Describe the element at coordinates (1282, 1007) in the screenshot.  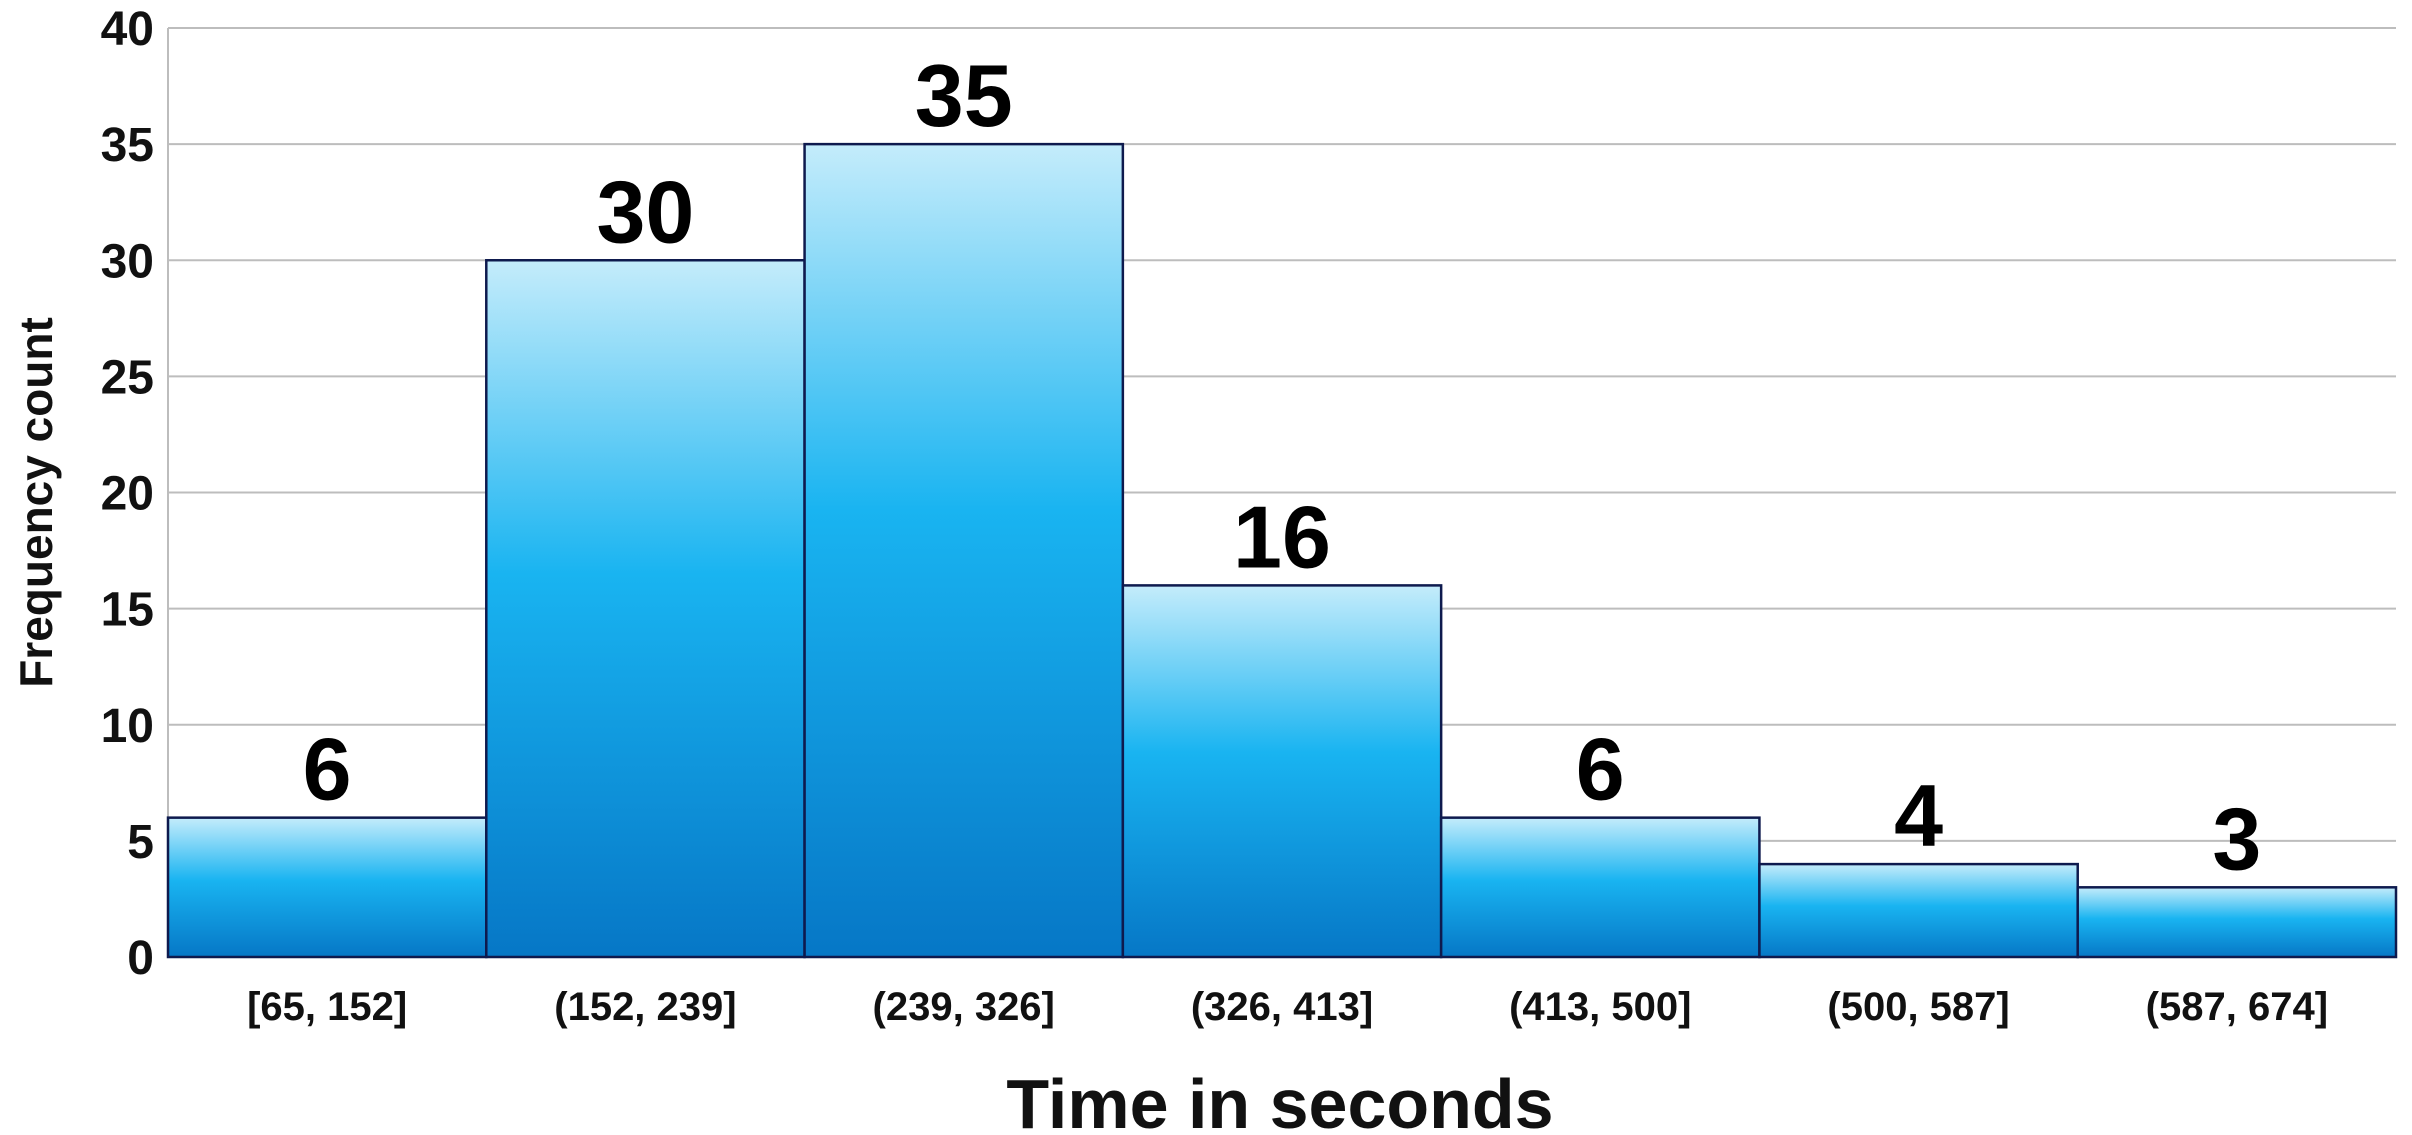
I see `x-tick-label: (326, 413]` at that location.